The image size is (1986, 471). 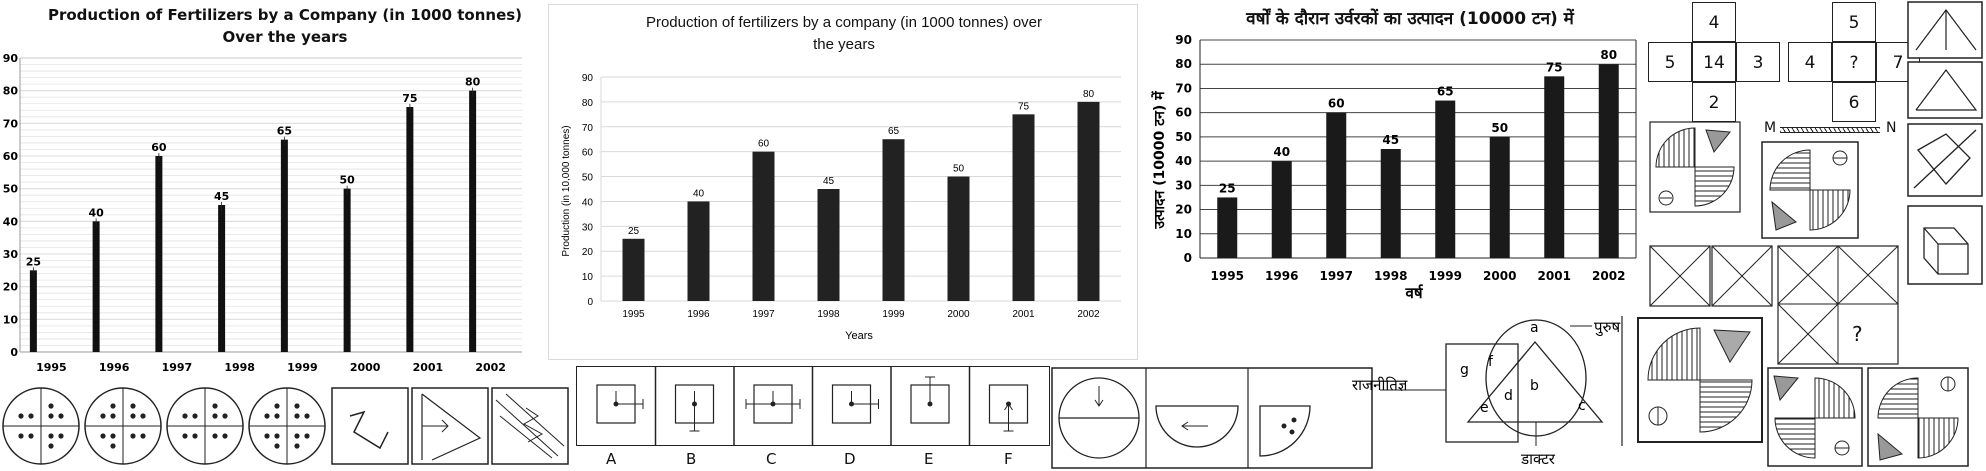 What do you see at coordinates (1534, 328) in the screenshot?
I see `venn-region-a: a` at bounding box center [1534, 328].